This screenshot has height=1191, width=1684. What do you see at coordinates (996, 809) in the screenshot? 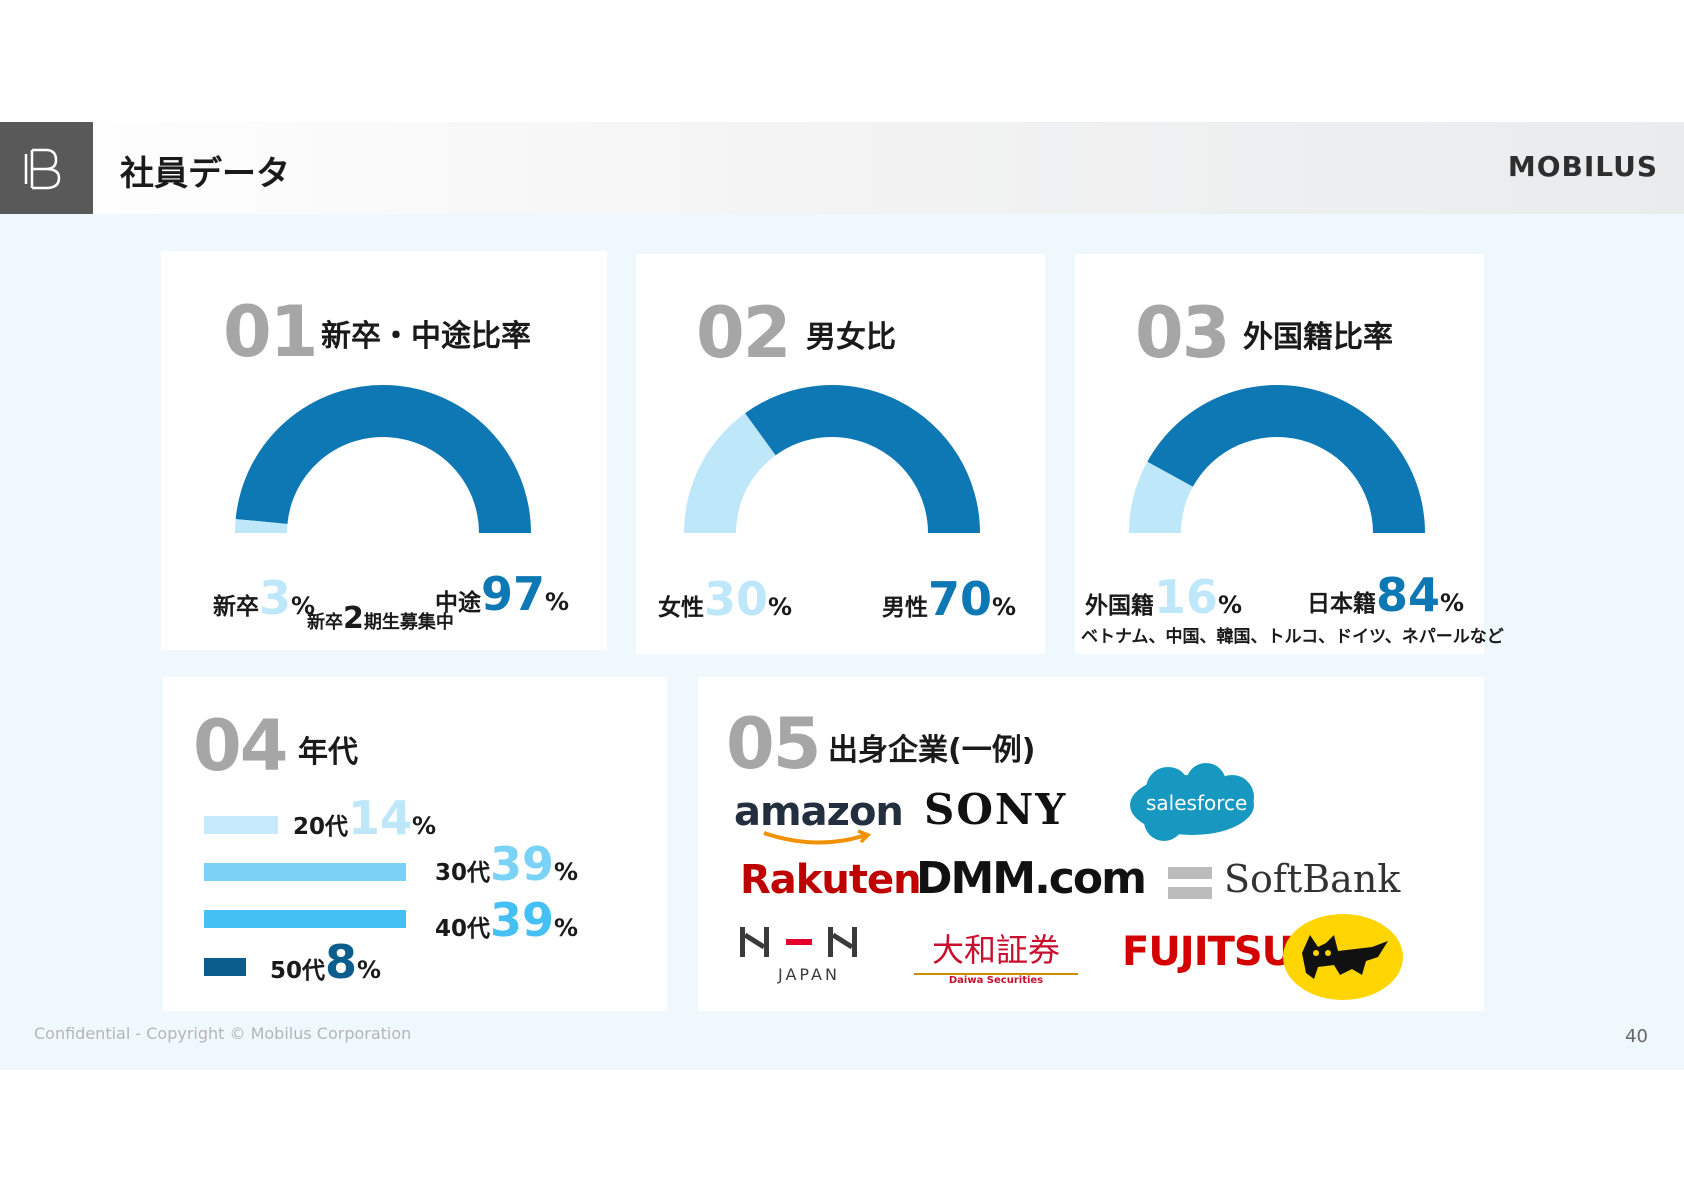
I see `sony-logo: SONY` at bounding box center [996, 809].